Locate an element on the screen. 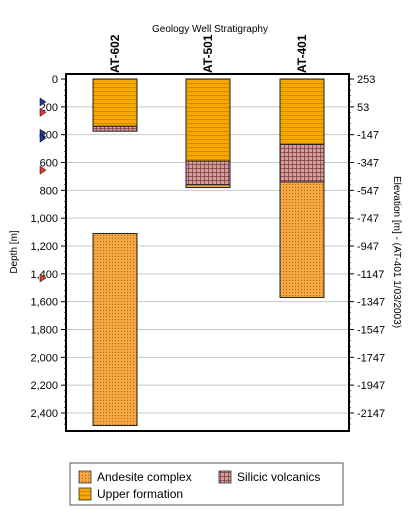 This screenshot has width=414, height=531. legend-item-andesite: Andesite complex is located at coordinates (135, 477).